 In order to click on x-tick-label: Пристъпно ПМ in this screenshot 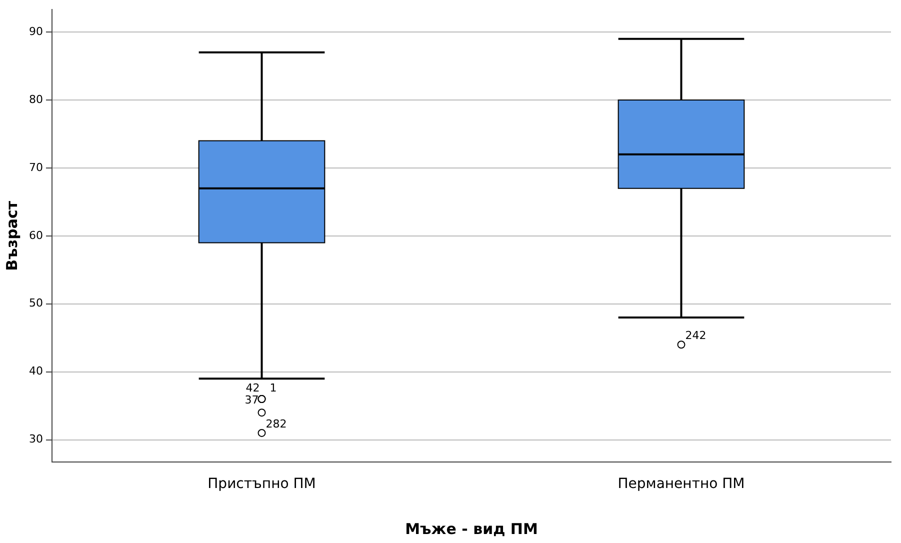, I will do `click(262, 484)`.